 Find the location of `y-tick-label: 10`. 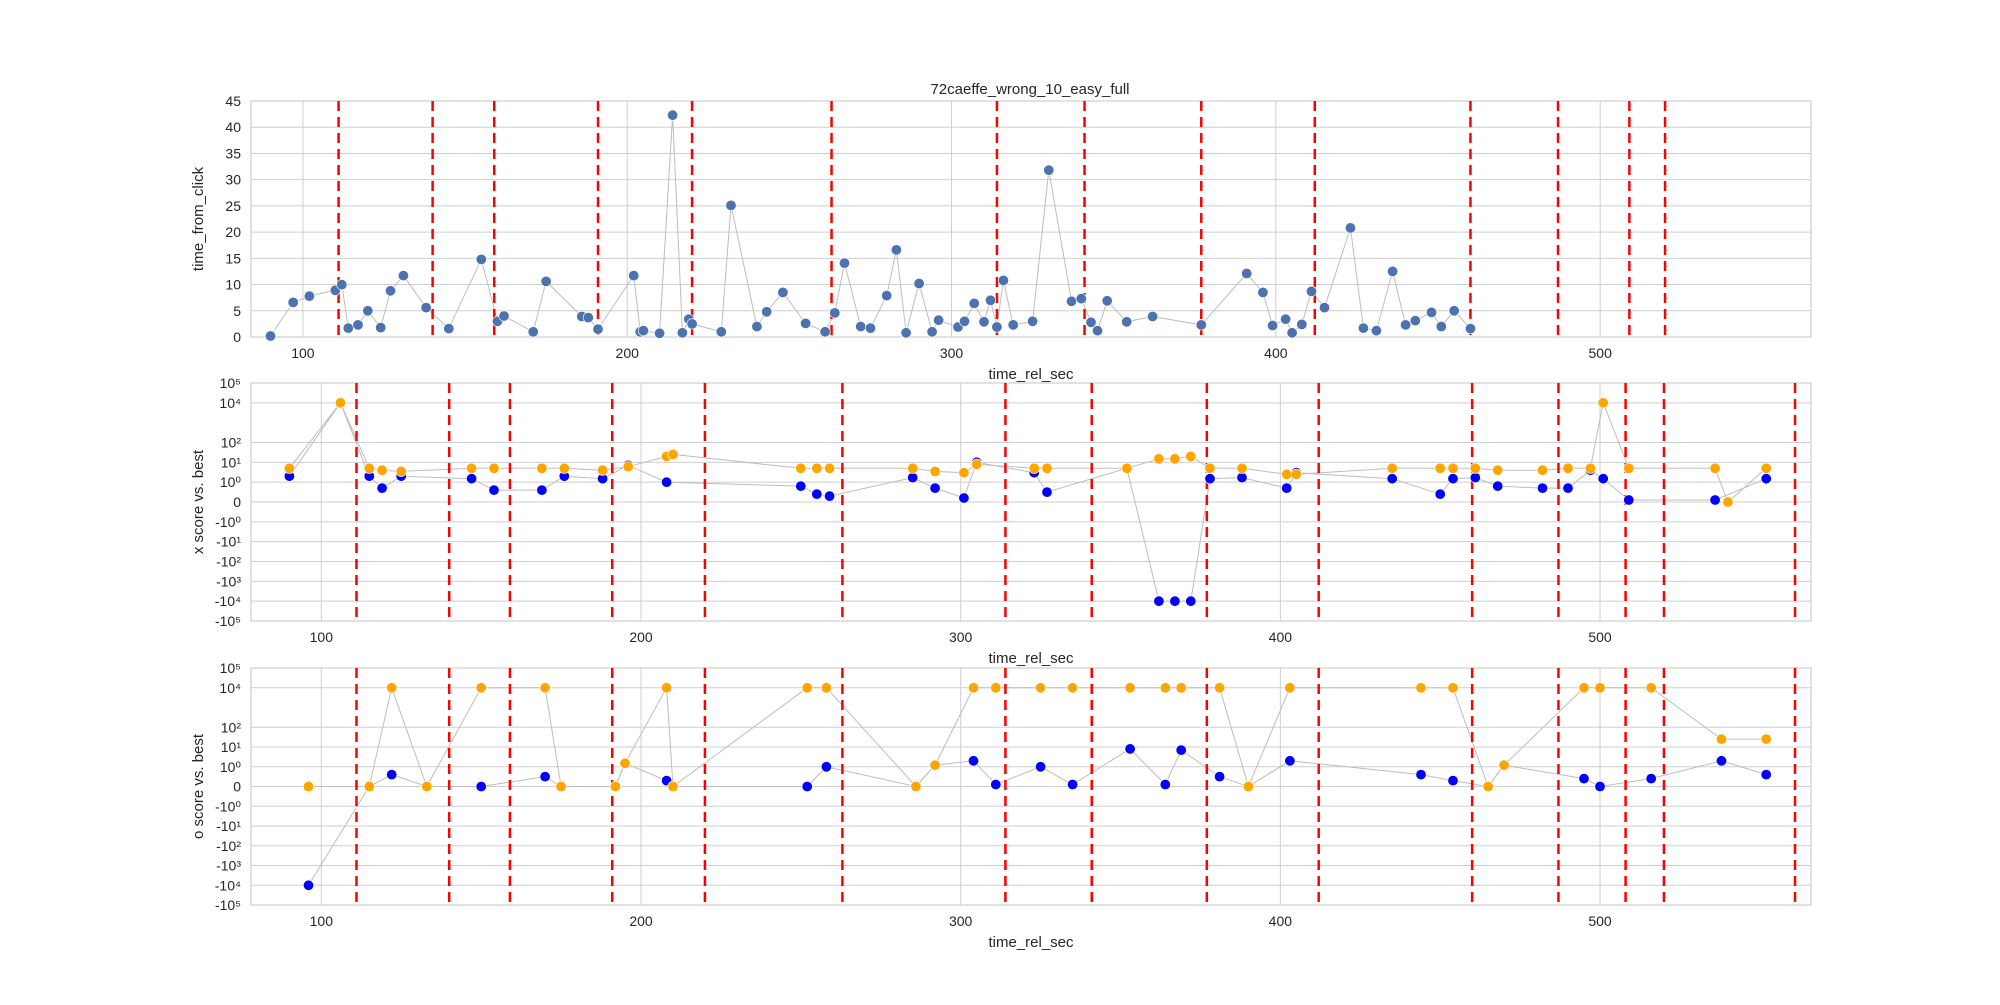

y-tick-label: 10 is located at coordinates (233, 285).